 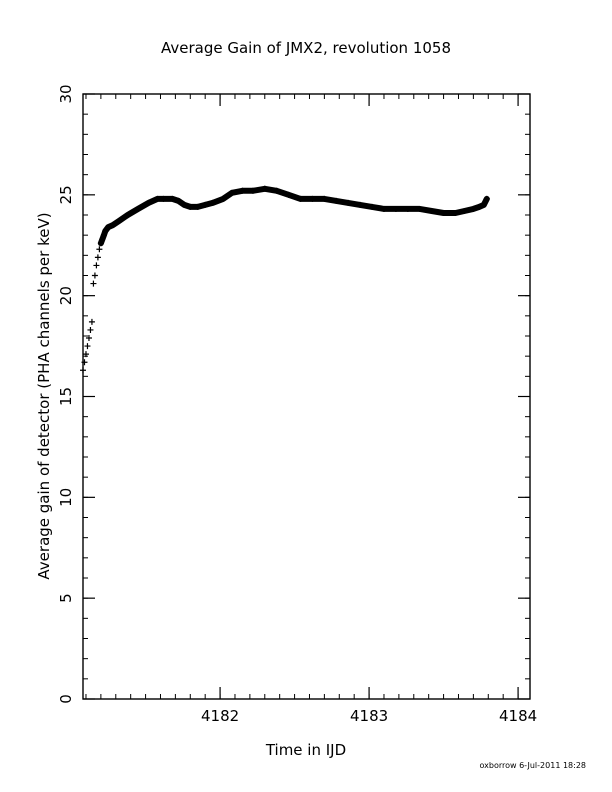 I want to click on x-tick-label: 4183, so click(x=369, y=716).